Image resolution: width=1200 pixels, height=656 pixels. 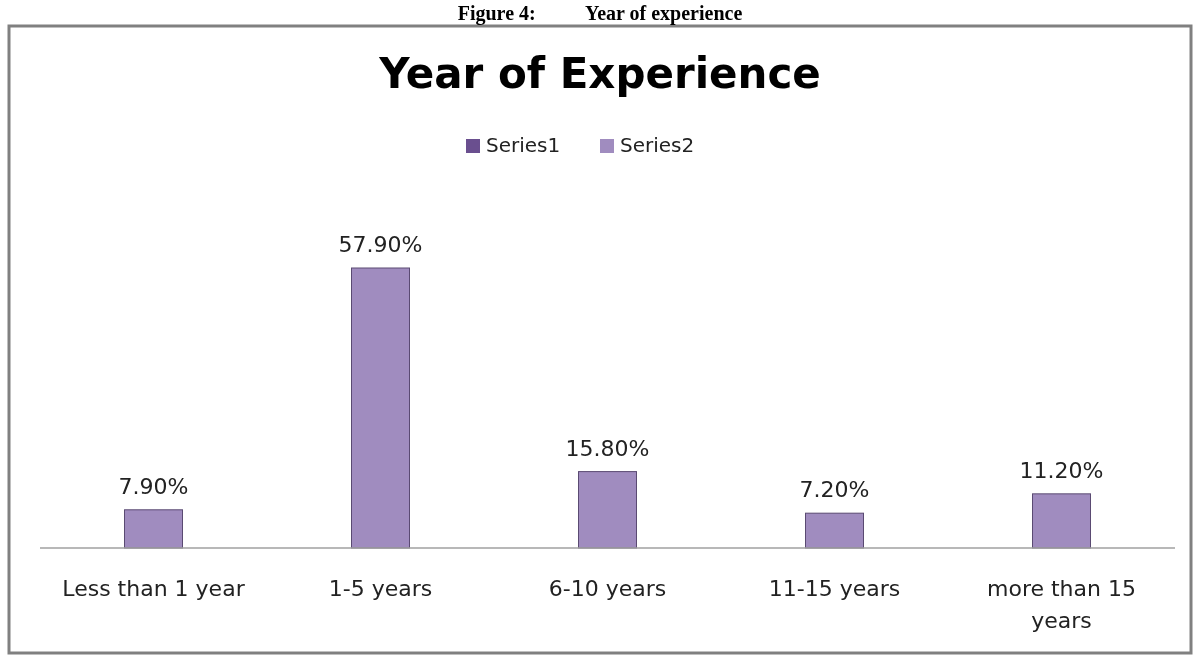 I want to click on x-tick-label: more than 15 years, so click(x=1061, y=604).